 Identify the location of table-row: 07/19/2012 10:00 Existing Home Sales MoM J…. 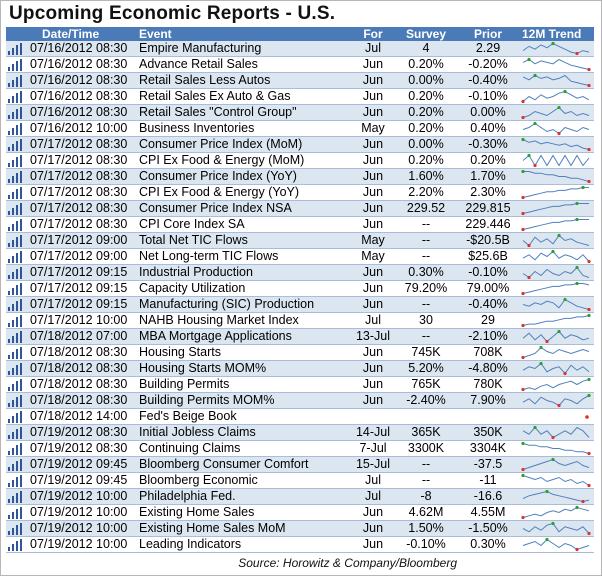
(300, 529).